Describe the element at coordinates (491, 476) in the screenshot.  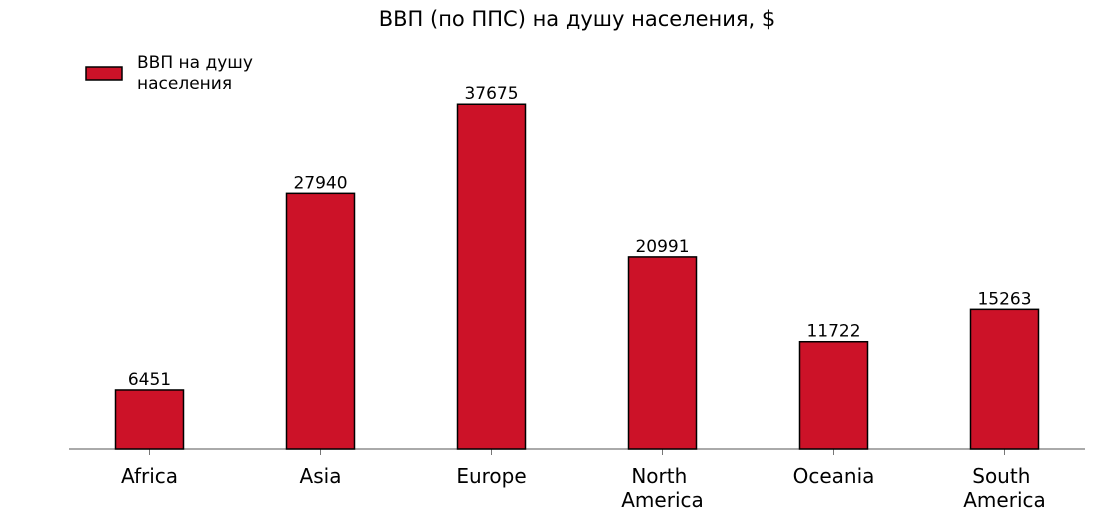
I see `x-tick-label: Europe` at that location.